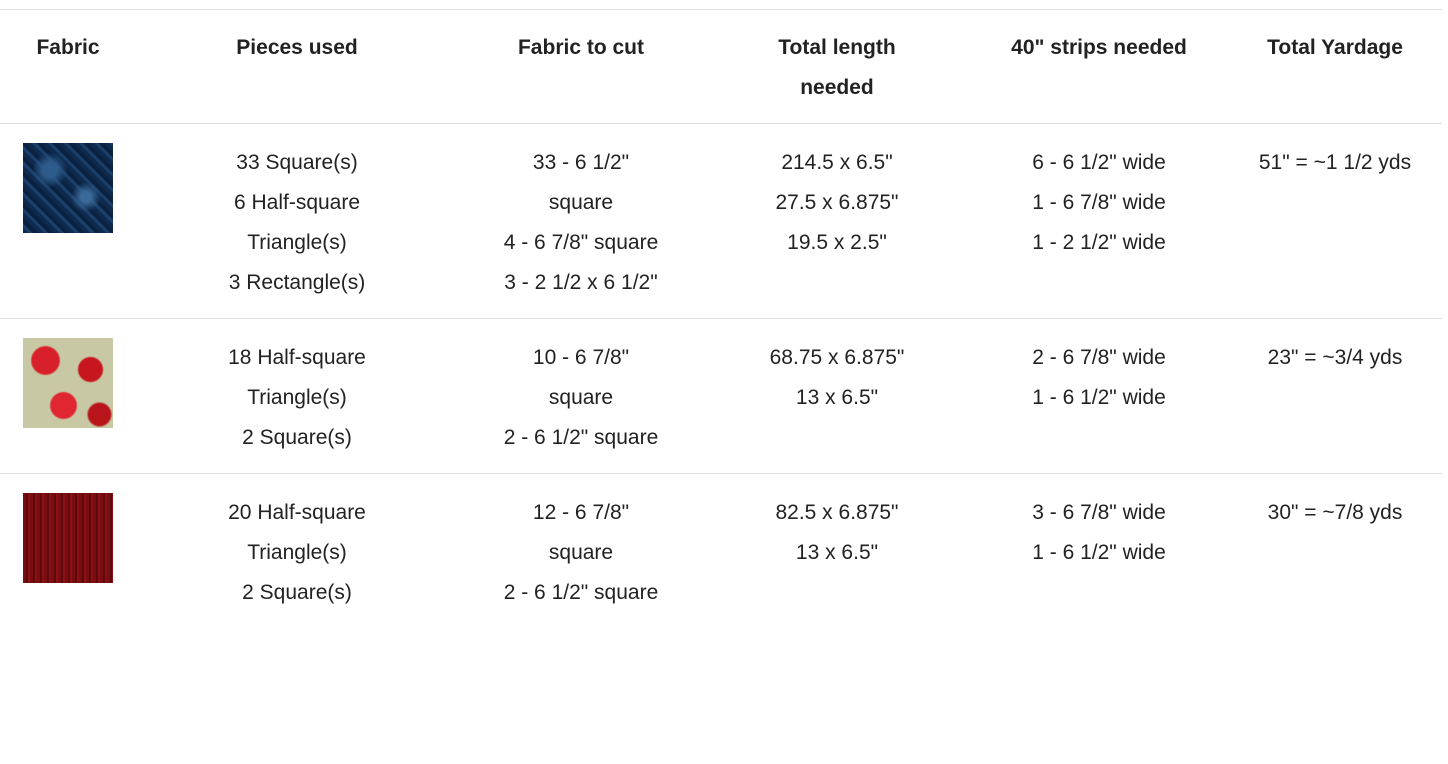 This screenshot has height=764, width=1448. What do you see at coordinates (297, 532) in the screenshot?
I see `cell-line: 20 Half-square Triangle(s)` at bounding box center [297, 532].